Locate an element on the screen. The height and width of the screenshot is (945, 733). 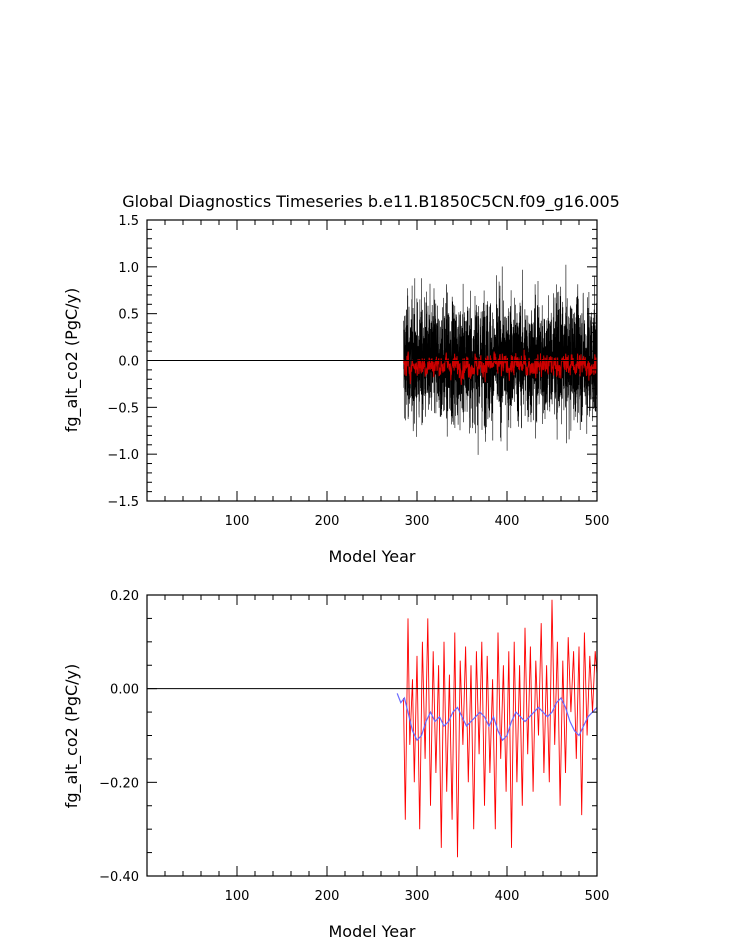
y-tick-label-top: 0.0 is located at coordinates (128, 362).